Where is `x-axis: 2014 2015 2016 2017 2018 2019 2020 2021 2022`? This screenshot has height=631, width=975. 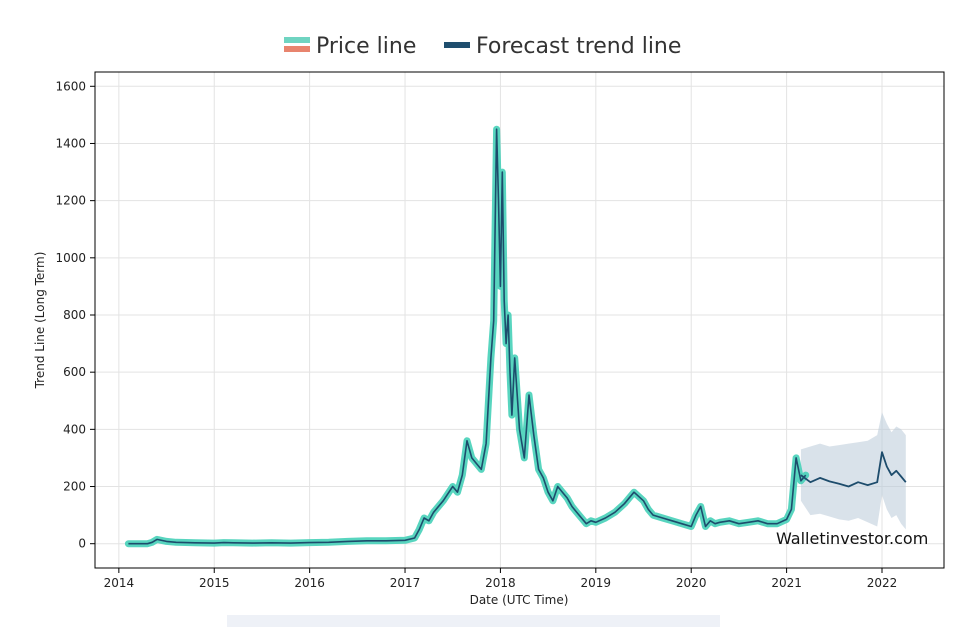 x-axis: 2014 2015 2016 2017 2018 2019 2020 2021 2022 is located at coordinates (501, 579).